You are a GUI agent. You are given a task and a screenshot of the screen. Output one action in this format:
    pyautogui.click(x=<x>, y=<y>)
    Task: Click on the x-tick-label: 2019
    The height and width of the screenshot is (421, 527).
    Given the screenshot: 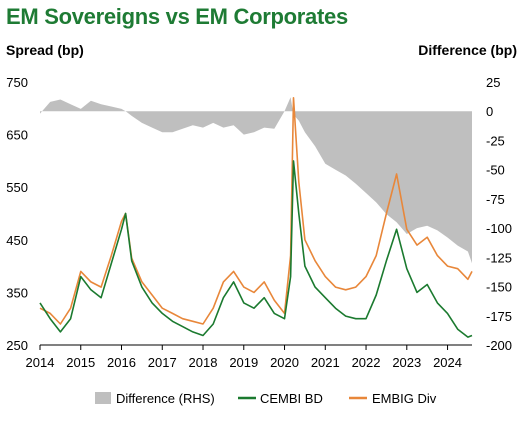 What is the action you would take?
    pyautogui.click(x=243, y=362)
    